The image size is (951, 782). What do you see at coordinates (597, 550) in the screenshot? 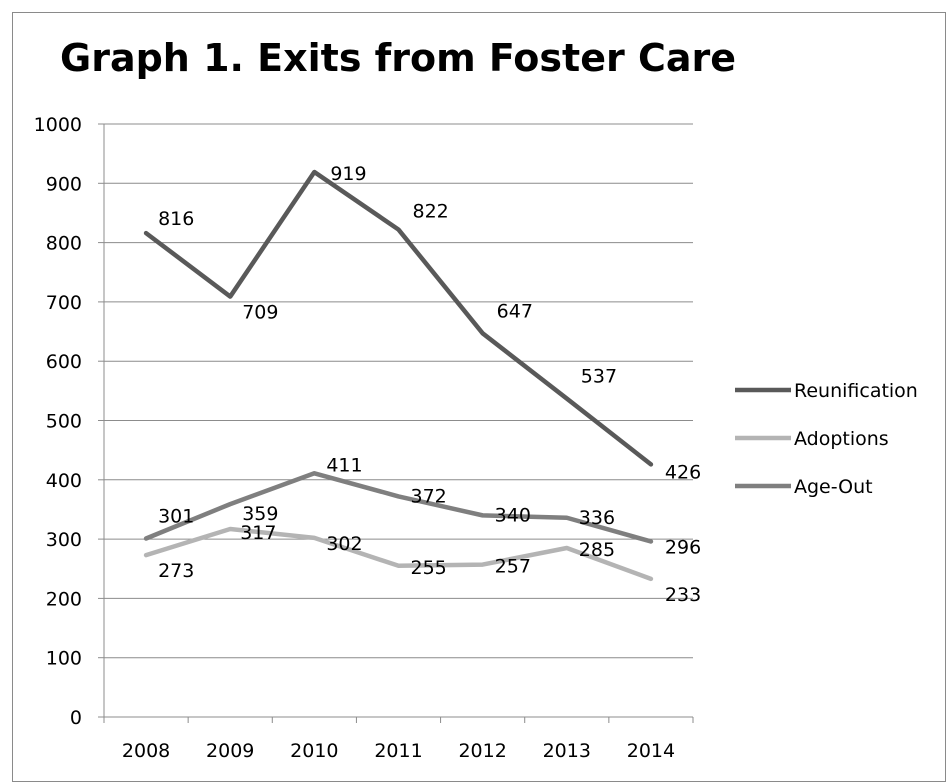
I see `data-label: 285` at bounding box center [597, 550].